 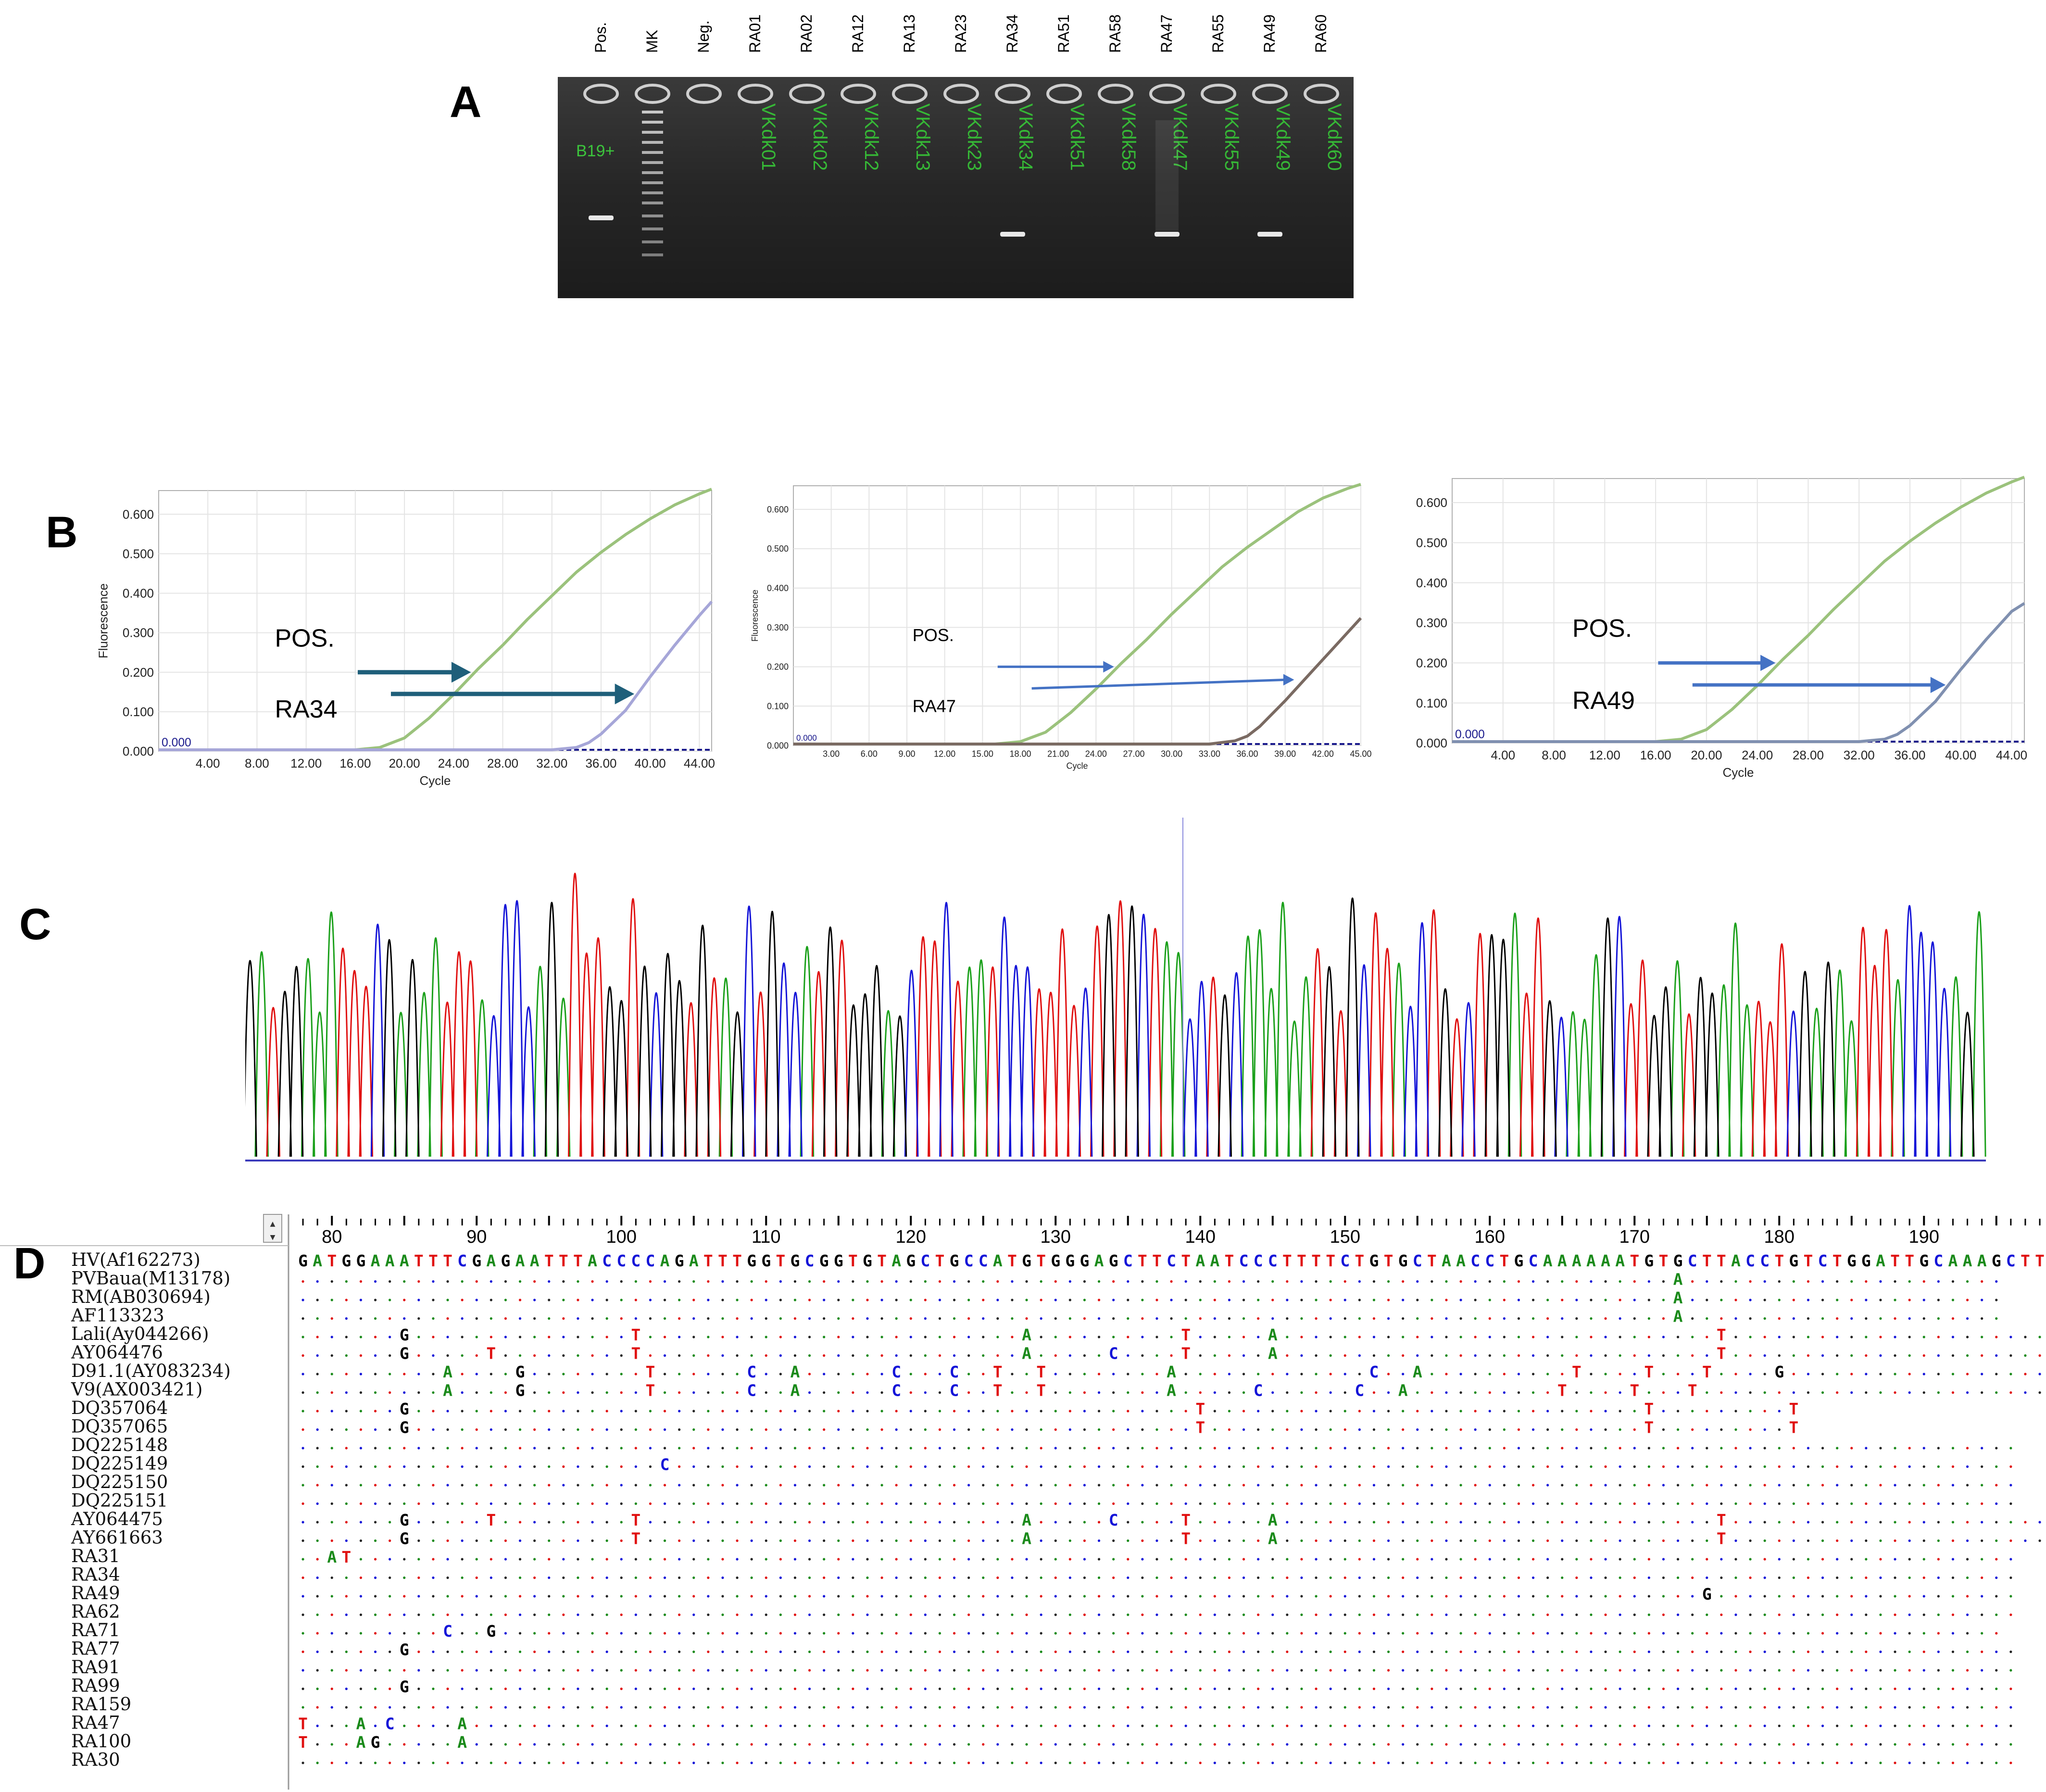 What do you see at coordinates (1738, 611) in the screenshot?
I see `plot-area` at bounding box center [1738, 611].